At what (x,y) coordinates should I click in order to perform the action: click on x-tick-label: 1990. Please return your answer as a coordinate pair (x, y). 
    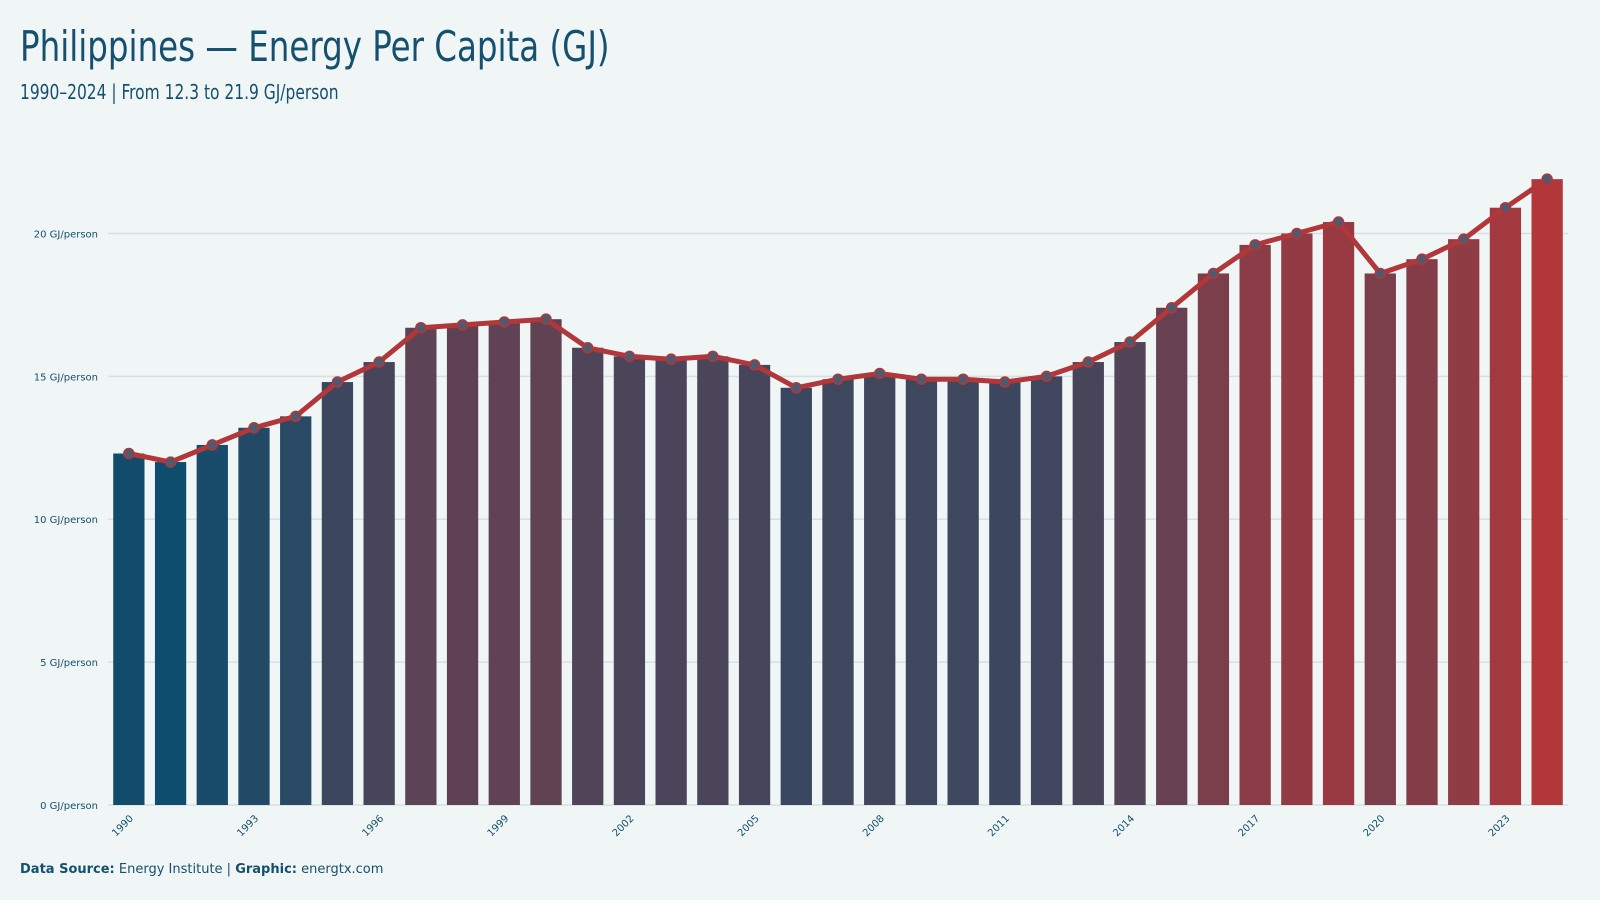
    Looking at the image, I should click on (123, 826).